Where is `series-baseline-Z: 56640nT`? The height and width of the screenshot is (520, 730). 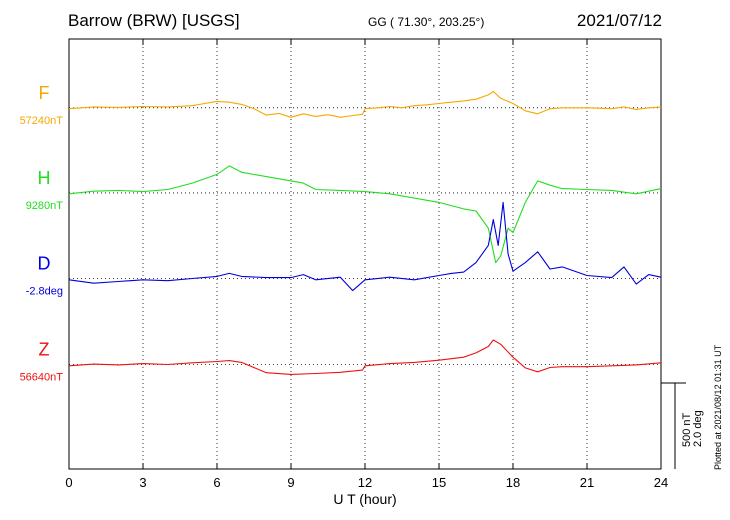 series-baseline-Z: 56640nT is located at coordinates (42, 378).